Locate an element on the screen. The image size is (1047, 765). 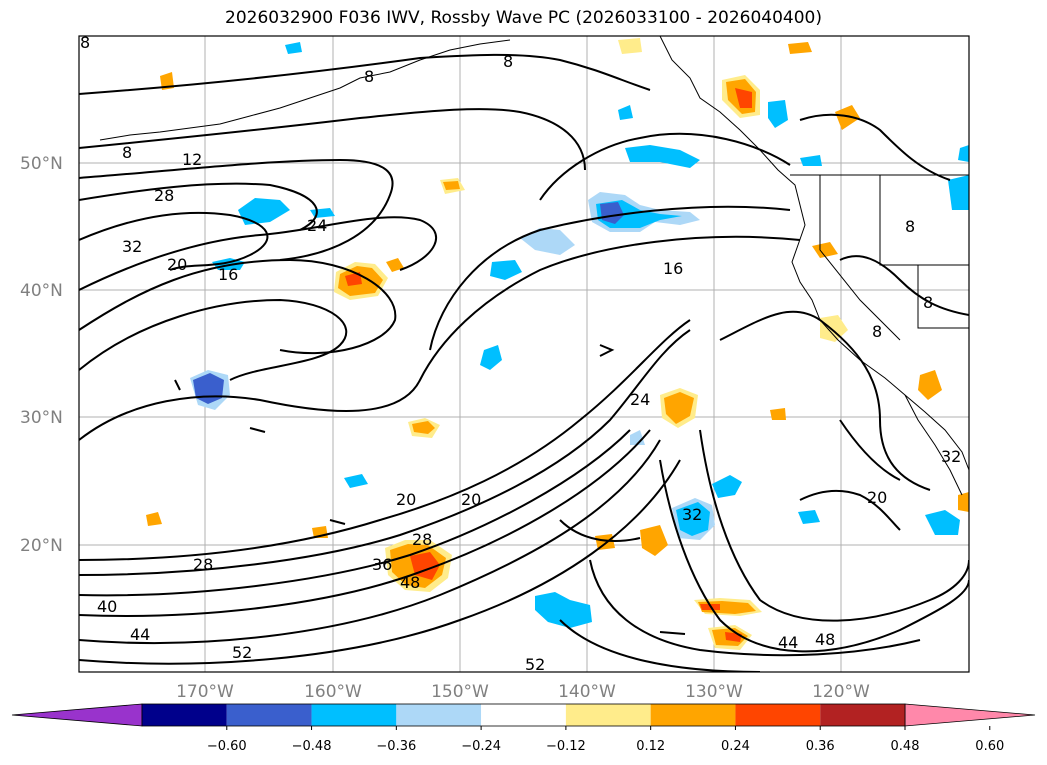
contour-label: 40 is located at coordinates (107, 606).